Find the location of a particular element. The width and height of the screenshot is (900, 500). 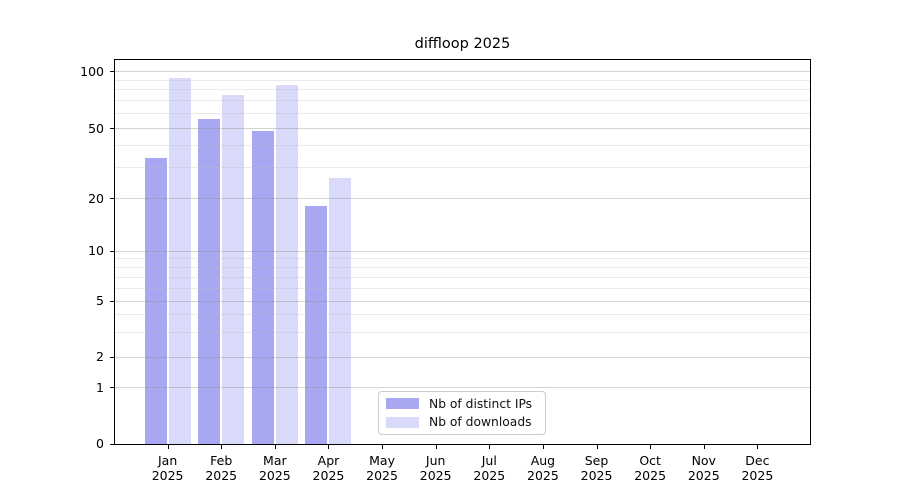

bar-nb-of-downloads-feb is located at coordinates (233, 269).